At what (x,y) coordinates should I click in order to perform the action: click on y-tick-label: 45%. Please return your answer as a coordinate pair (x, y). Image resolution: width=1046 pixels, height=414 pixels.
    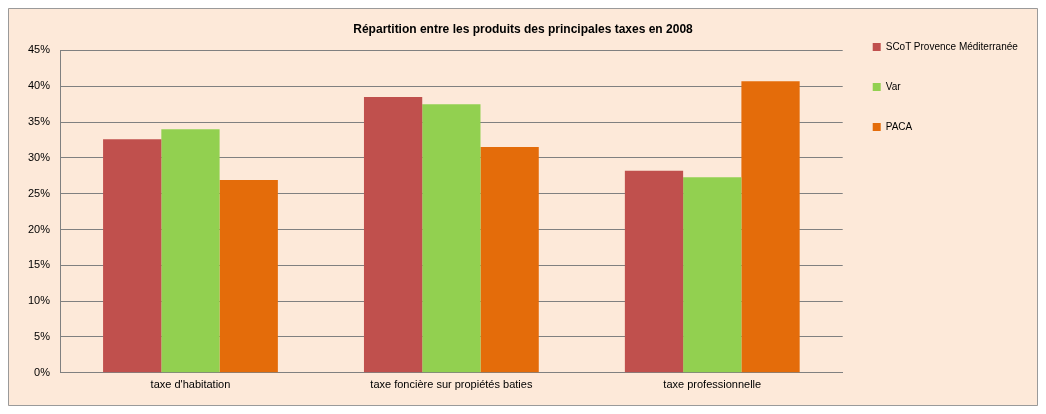
    Looking at the image, I should click on (39, 49).